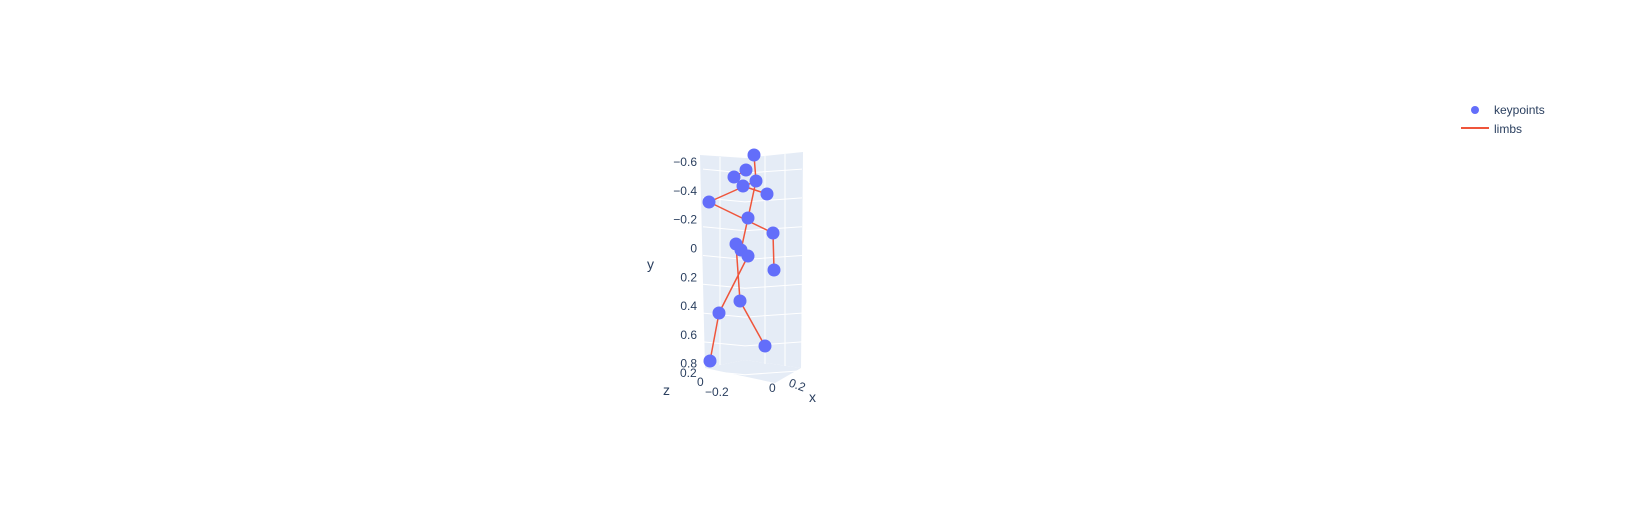 This screenshot has height=525, width=1625. Describe the element at coordinates (650, 264) in the screenshot. I see `y-axis-title: y` at that location.